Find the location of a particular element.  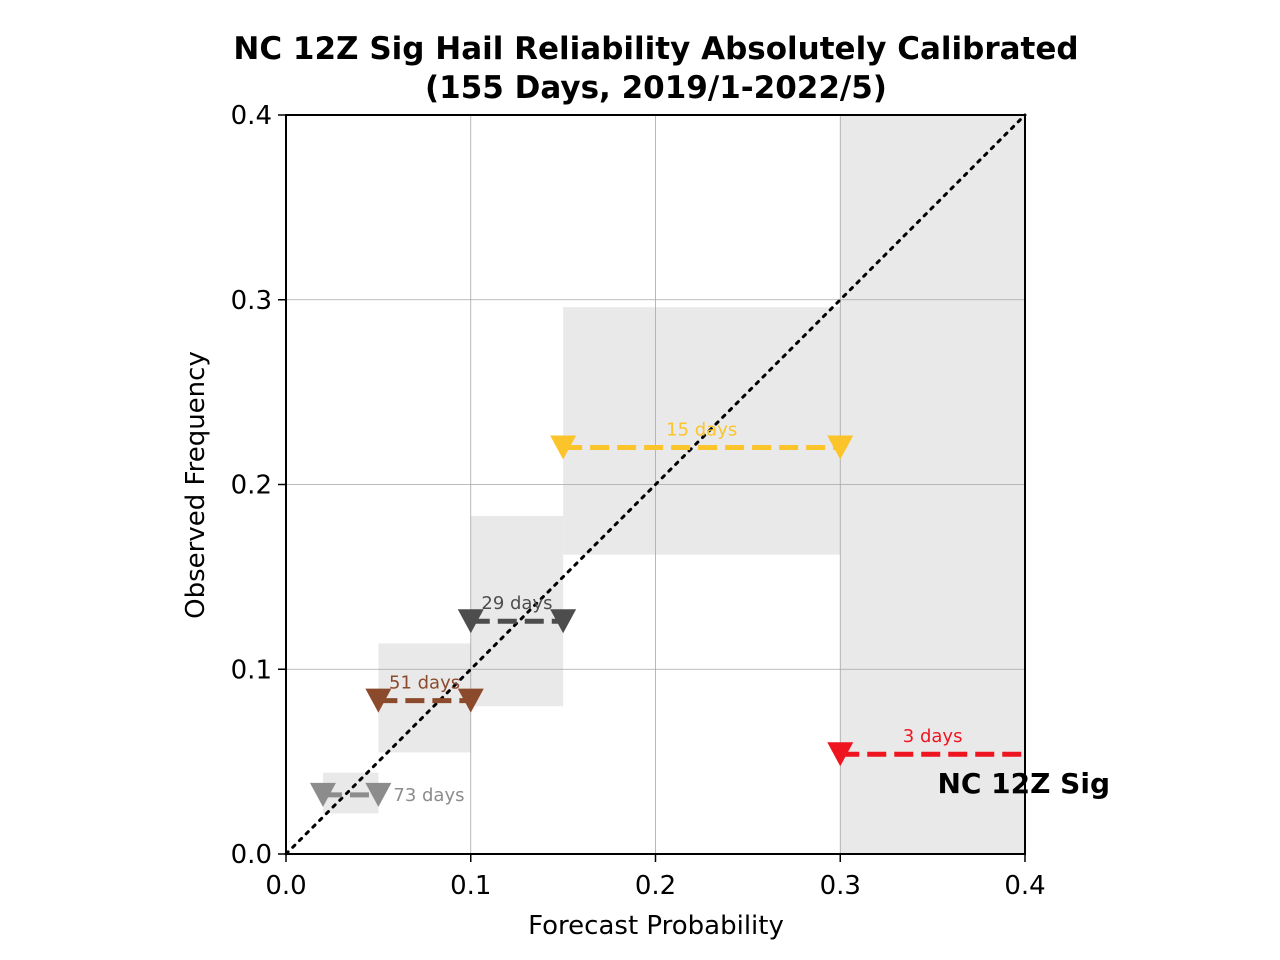

days-label-2: 29 days is located at coordinates (516, 603).